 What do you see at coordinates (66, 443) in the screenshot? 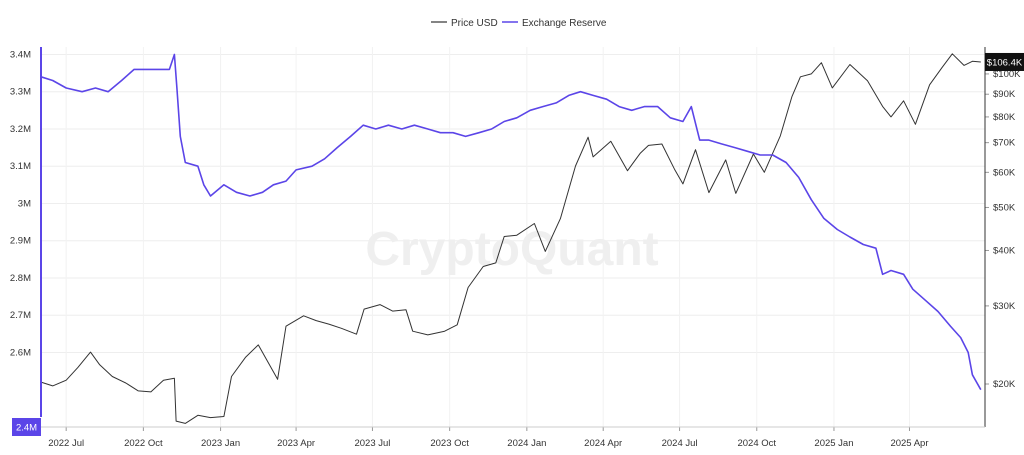
I see `x-tick-label: 2022 Jul` at bounding box center [66, 443].